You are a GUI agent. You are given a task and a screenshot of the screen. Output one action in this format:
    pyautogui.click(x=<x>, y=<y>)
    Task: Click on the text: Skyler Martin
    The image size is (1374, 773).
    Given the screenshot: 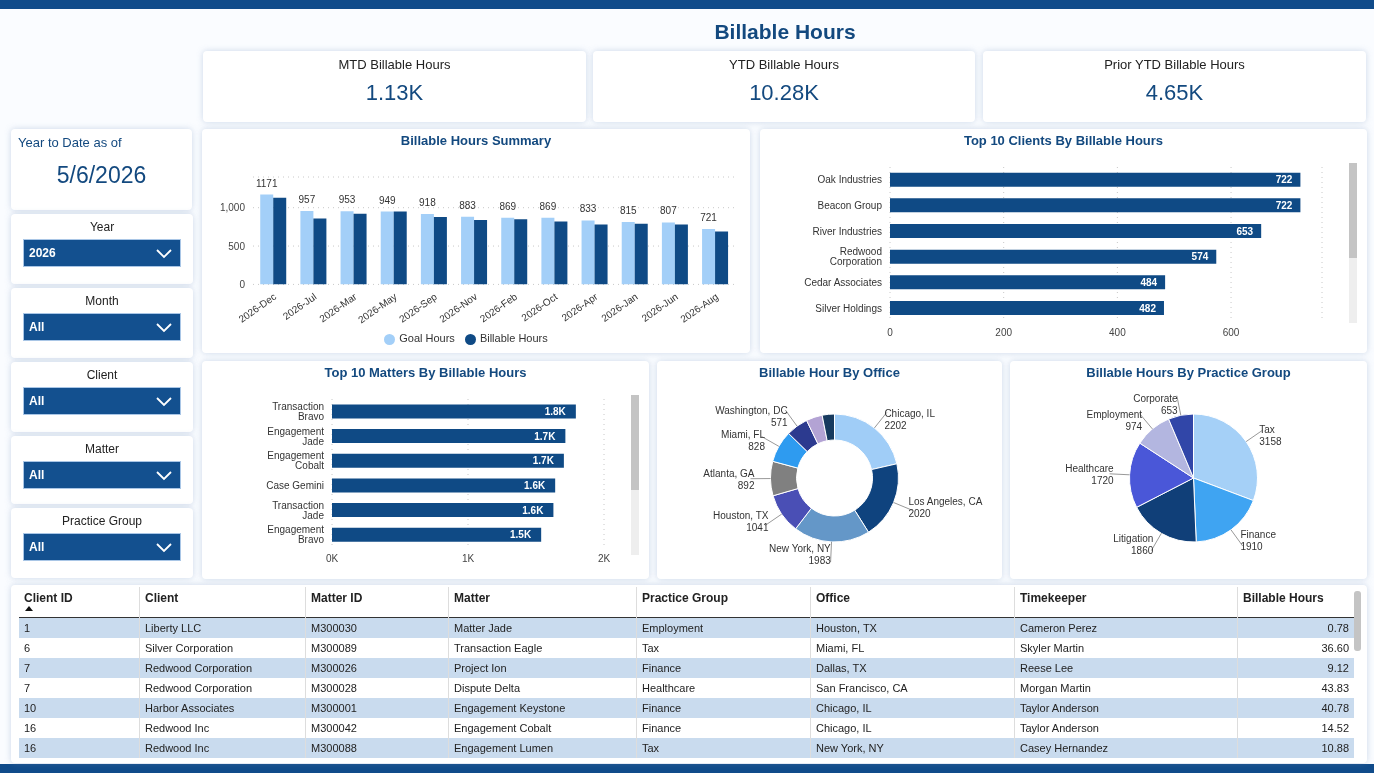 What is the action you would take?
    pyautogui.click(x=1126, y=648)
    